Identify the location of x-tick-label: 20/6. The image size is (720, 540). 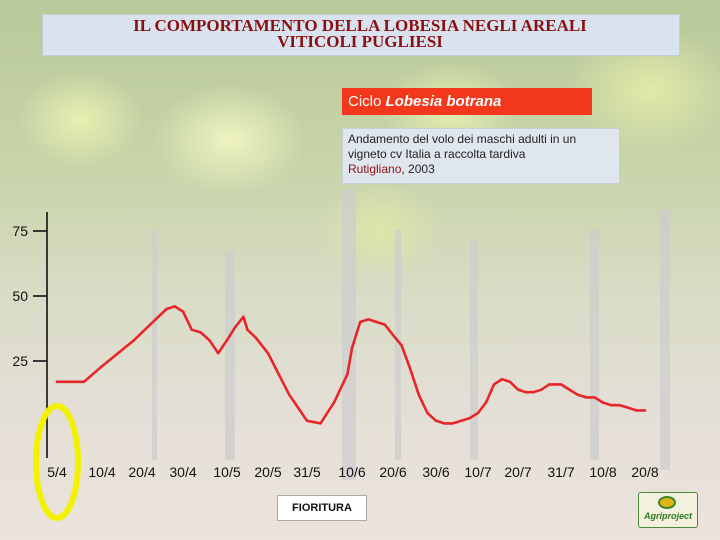
(392, 472).